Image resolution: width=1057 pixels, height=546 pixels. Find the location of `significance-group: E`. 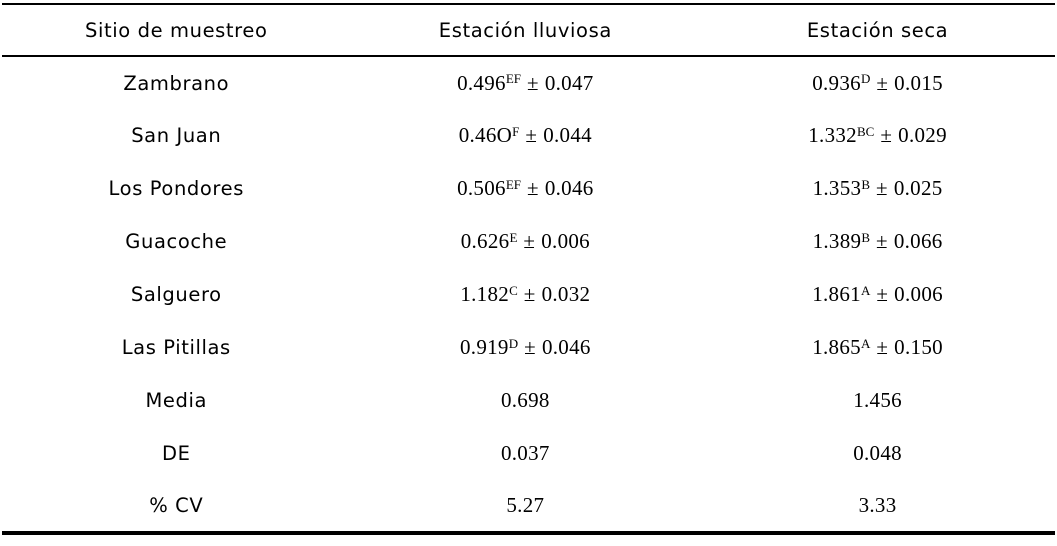

significance-group: E is located at coordinates (513, 237).